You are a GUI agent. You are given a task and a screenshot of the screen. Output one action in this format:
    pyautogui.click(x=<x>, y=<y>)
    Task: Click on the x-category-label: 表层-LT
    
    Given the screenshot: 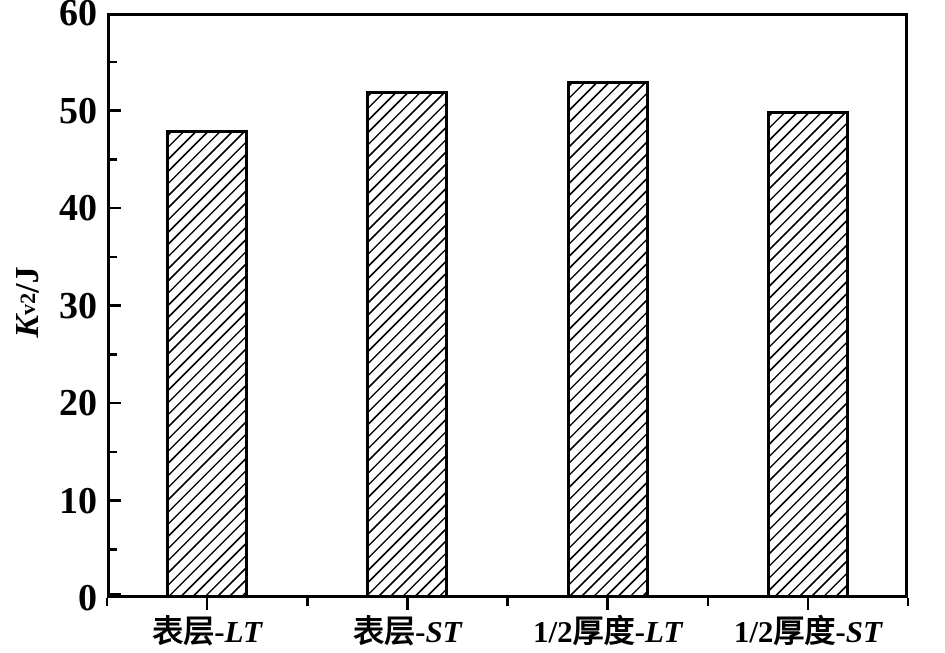 What is the action you would take?
    pyautogui.click(x=207, y=632)
    